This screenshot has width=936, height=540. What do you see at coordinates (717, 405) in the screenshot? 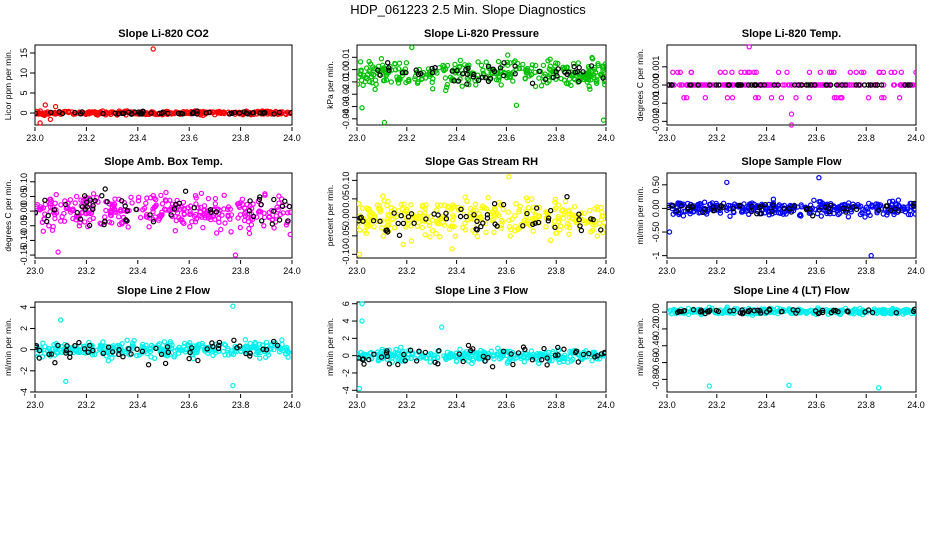
I see `x-tick-label: 23.2` at bounding box center [717, 405].